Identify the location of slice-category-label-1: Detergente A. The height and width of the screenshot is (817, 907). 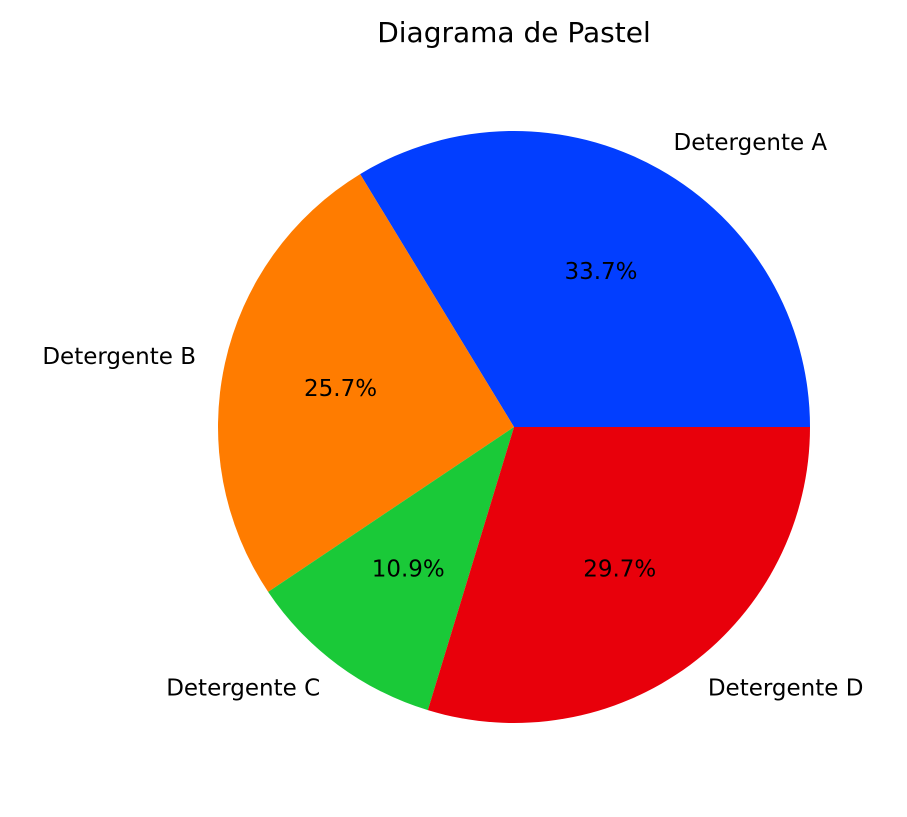
(751, 143).